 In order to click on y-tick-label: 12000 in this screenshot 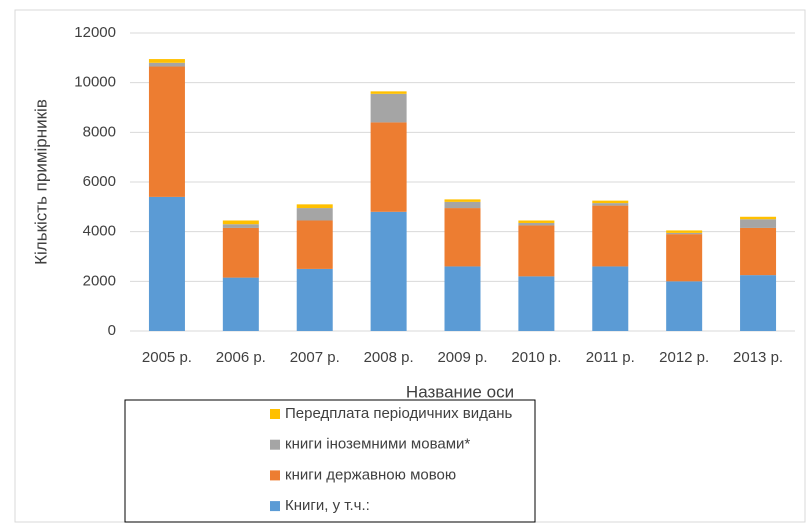, I will do `click(95, 32)`.